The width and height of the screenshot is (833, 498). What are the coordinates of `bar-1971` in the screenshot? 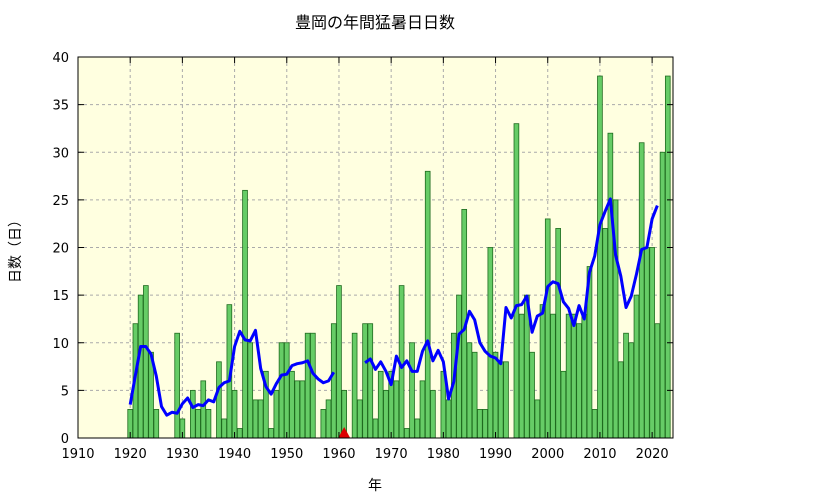 It's located at (396, 409).